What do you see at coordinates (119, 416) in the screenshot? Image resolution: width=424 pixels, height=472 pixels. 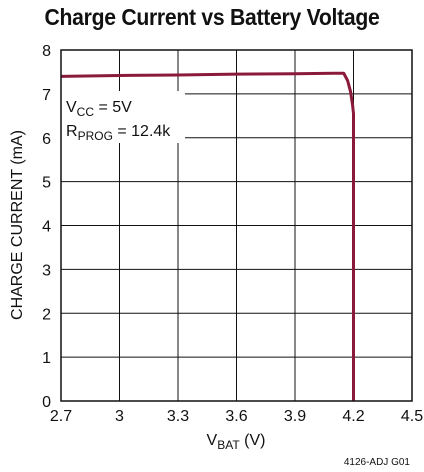 I see `x-tick-label: 3` at bounding box center [119, 416].